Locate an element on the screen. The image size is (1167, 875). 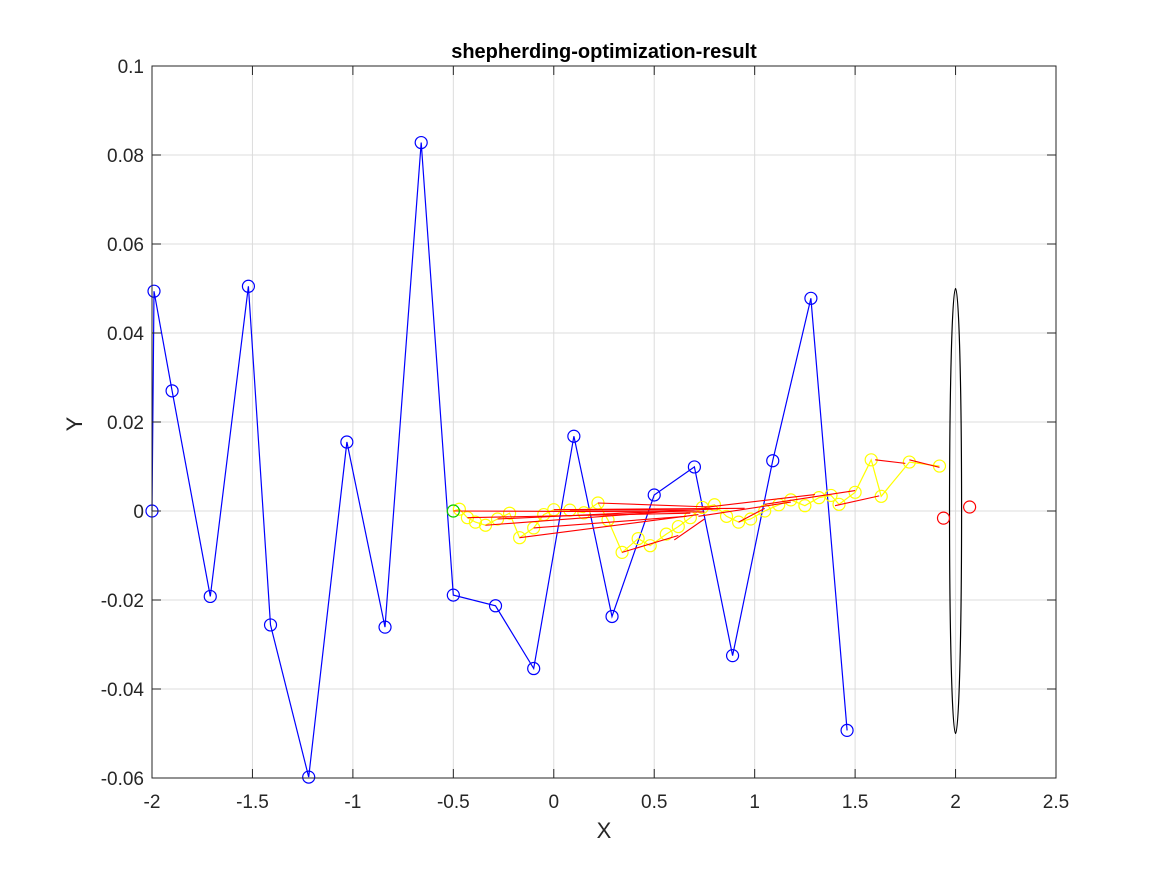
chart-title: shepherding-optimization-result is located at coordinates (604, 52).